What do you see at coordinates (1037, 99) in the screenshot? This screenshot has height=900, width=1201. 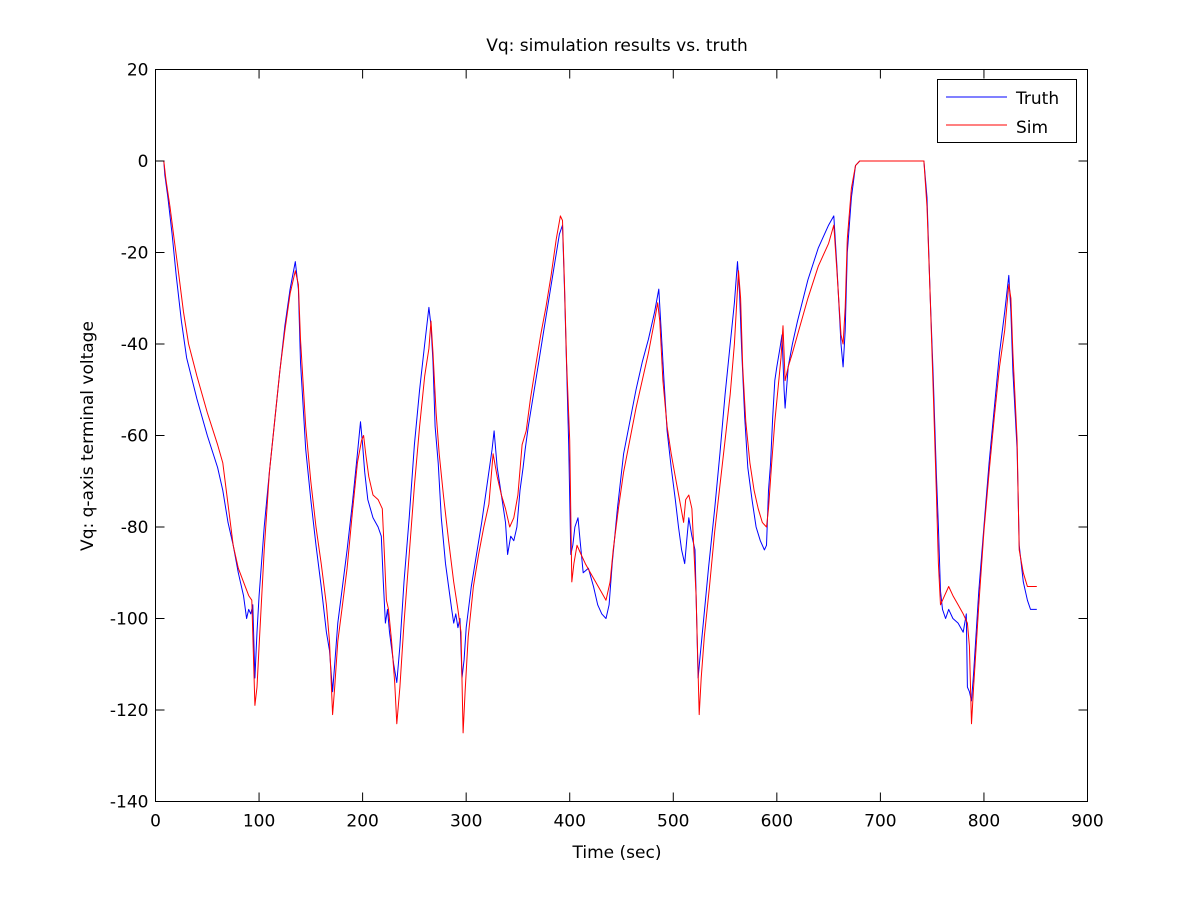 I see `legend-label-truth: Truth` at bounding box center [1037, 99].